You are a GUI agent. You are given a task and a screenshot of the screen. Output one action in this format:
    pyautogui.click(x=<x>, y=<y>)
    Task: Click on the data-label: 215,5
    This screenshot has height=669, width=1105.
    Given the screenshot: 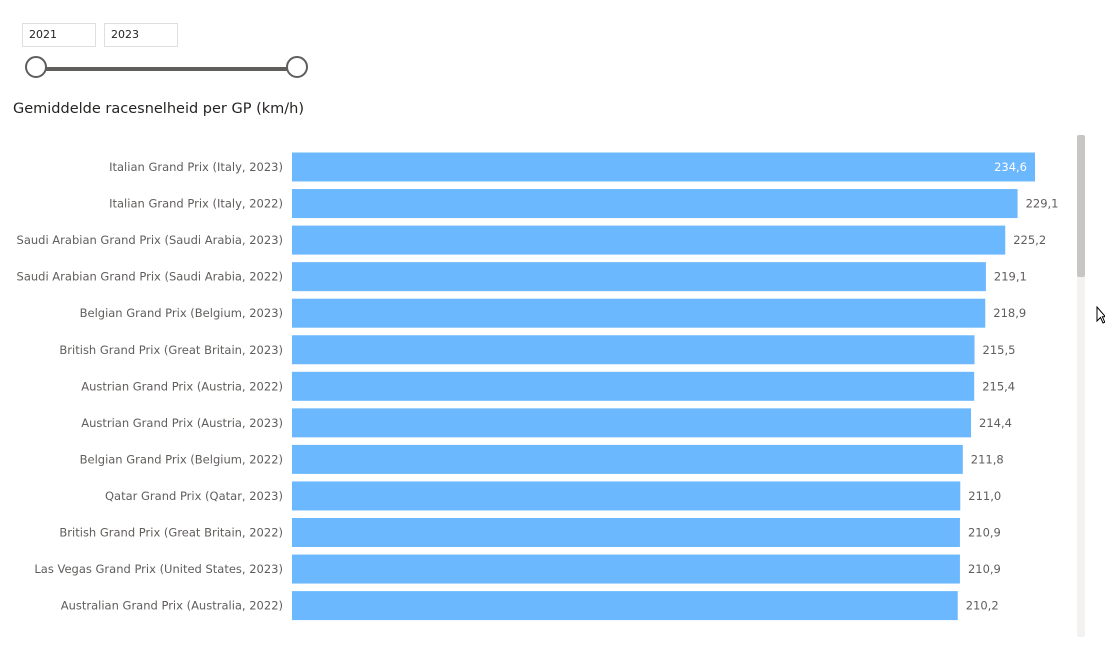 What is the action you would take?
    pyautogui.click(x=999, y=350)
    